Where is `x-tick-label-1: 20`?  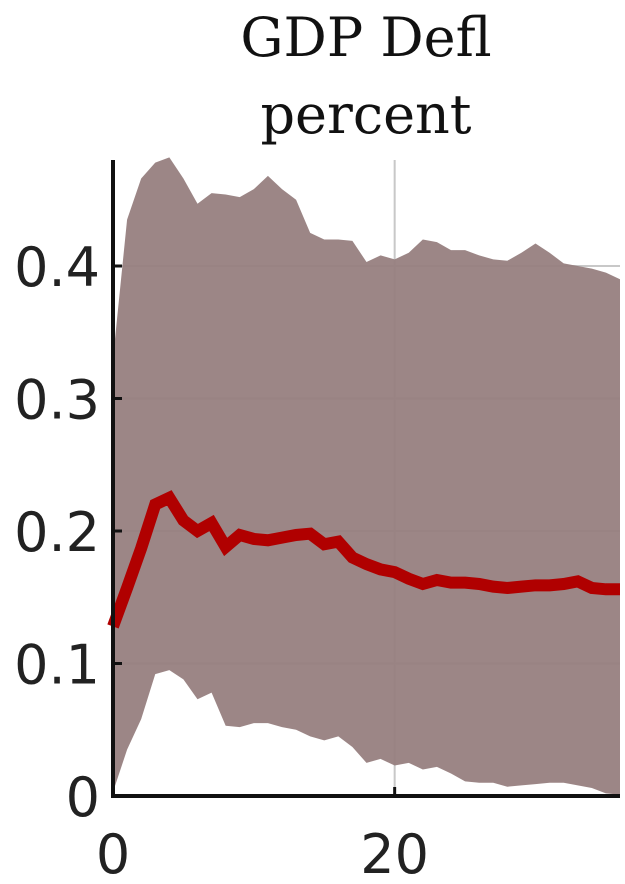 x-tick-label-1: 20 is located at coordinates (394, 853).